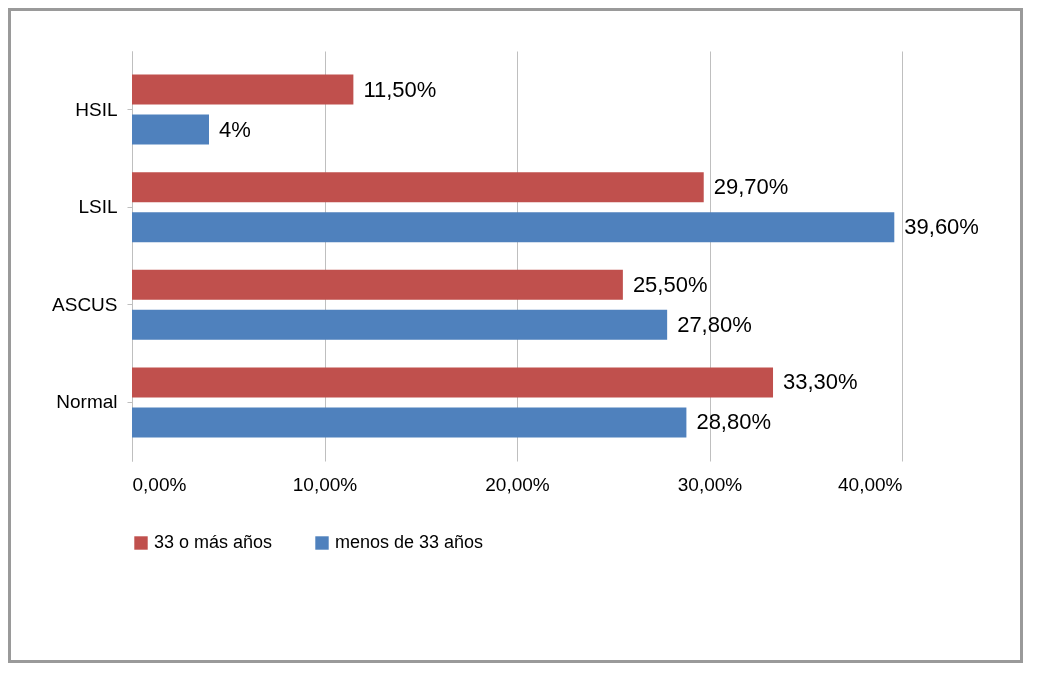 This screenshot has width=1041, height=679. I want to click on x-tick-label: 40,00%, so click(870, 484).